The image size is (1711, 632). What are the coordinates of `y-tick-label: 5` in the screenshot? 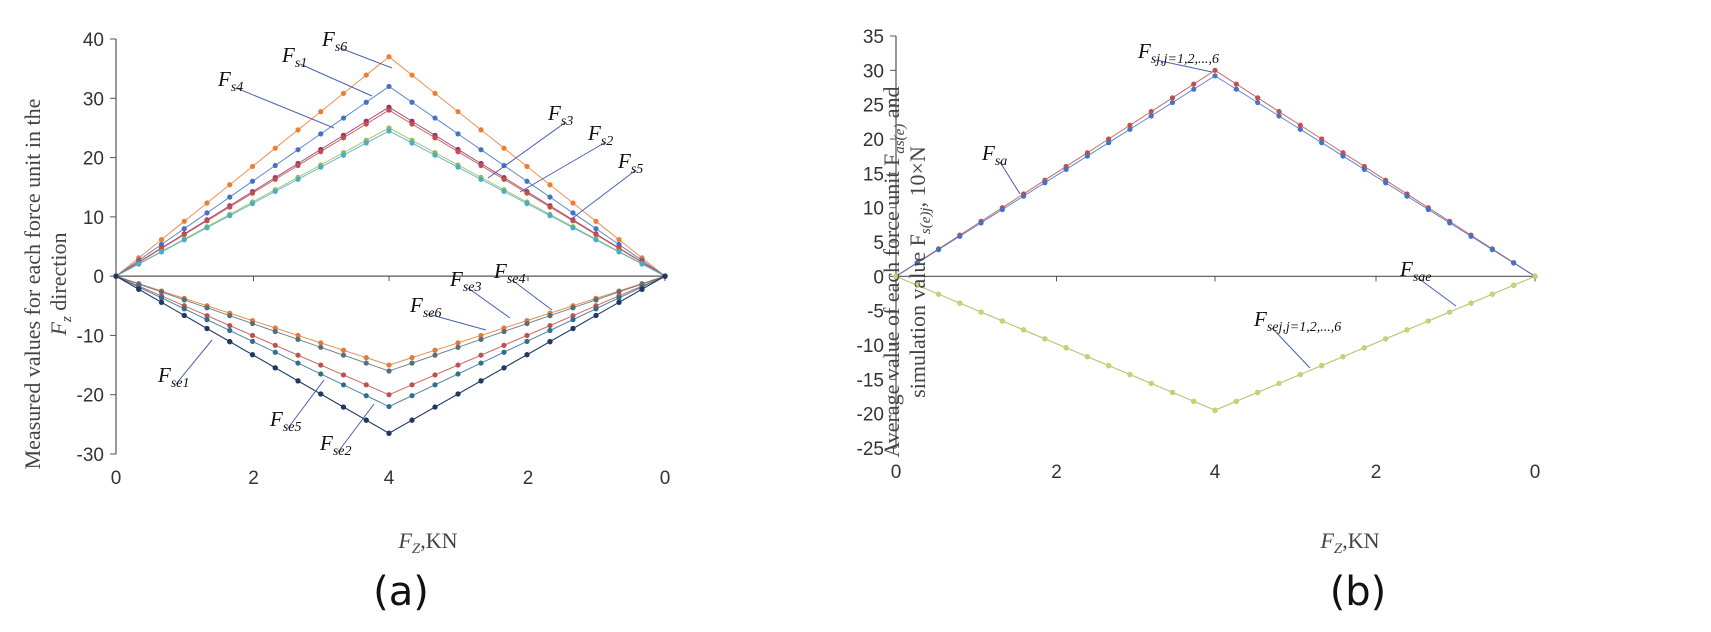 It's located at (878, 243).